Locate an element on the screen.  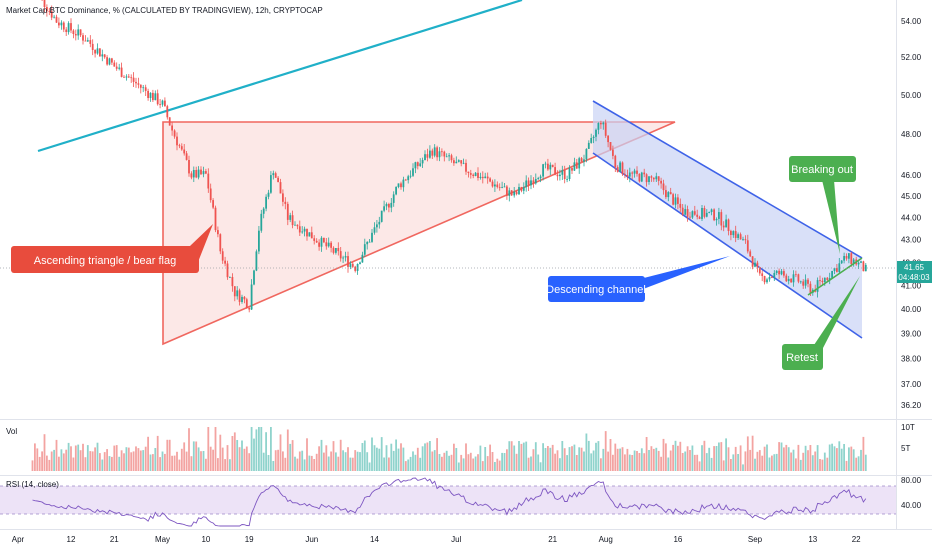
price-tick: 39.00 is located at coordinates (911, 333).